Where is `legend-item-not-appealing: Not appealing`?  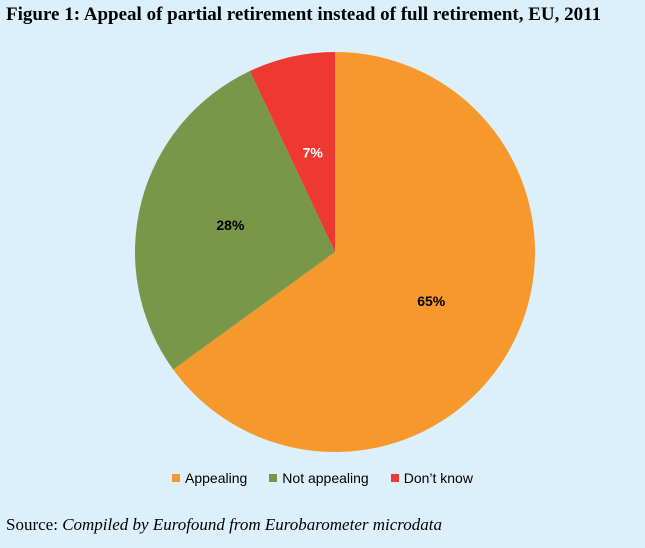
legend-item-not-appealing: Not appealing is located at coordinates (319, 478).